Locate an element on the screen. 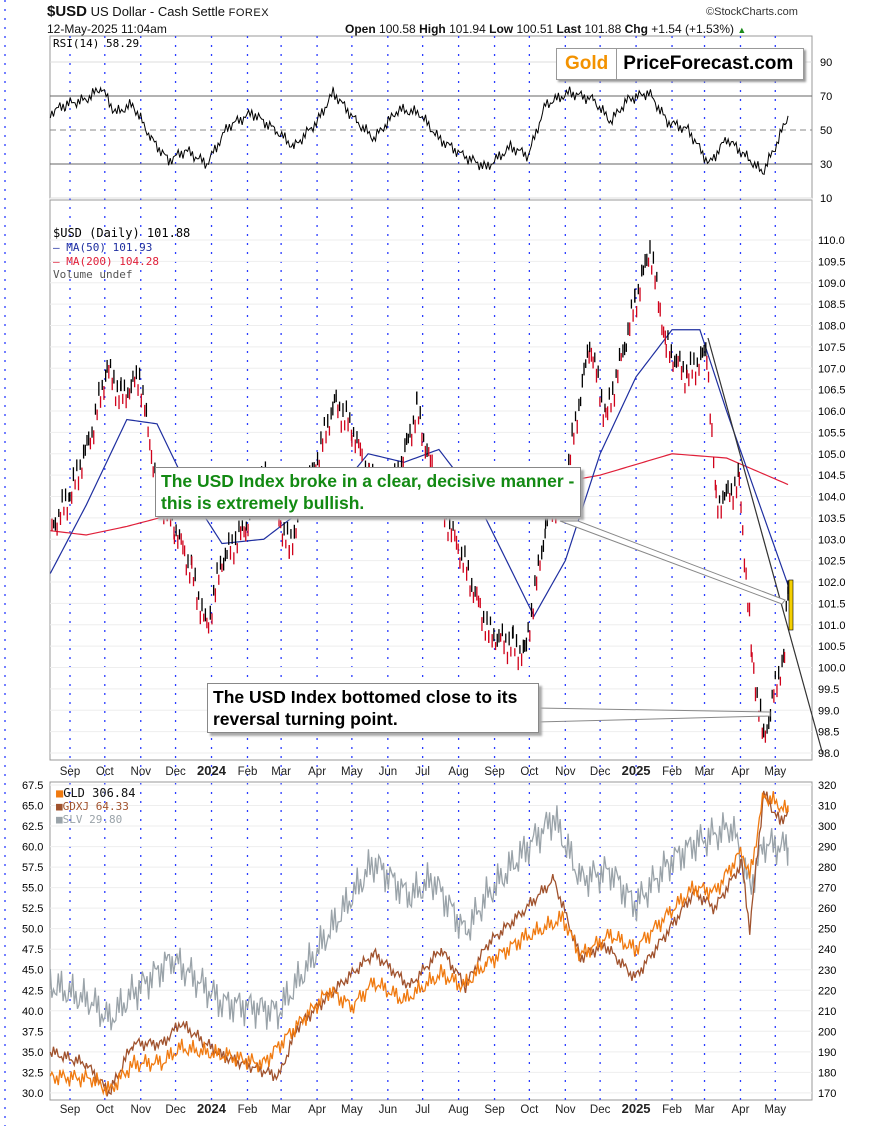  left-tick-label: 55.0 is located at coordinates (32, 889).